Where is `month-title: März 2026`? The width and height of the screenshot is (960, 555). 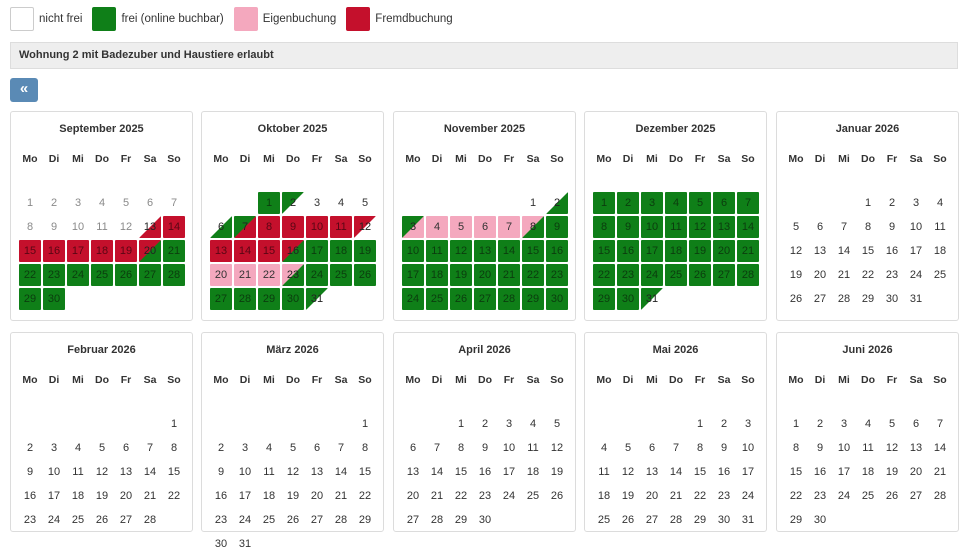
month-title: März 2026 is located at coordinates (292, 350).